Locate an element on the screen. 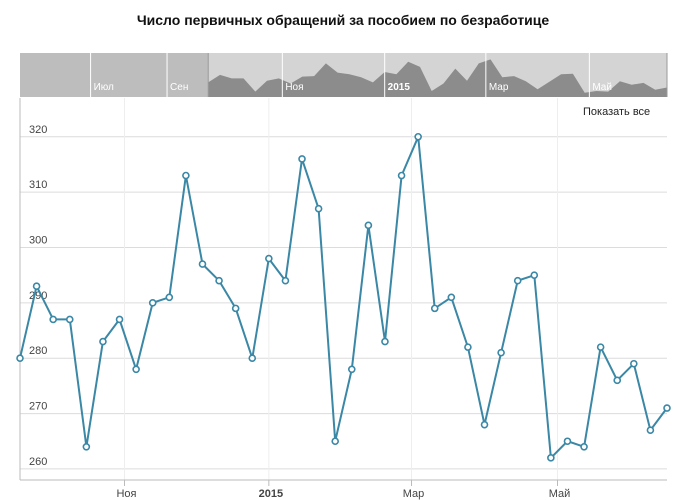  y-tick-label: 300 is located at coordinates (38, 240).